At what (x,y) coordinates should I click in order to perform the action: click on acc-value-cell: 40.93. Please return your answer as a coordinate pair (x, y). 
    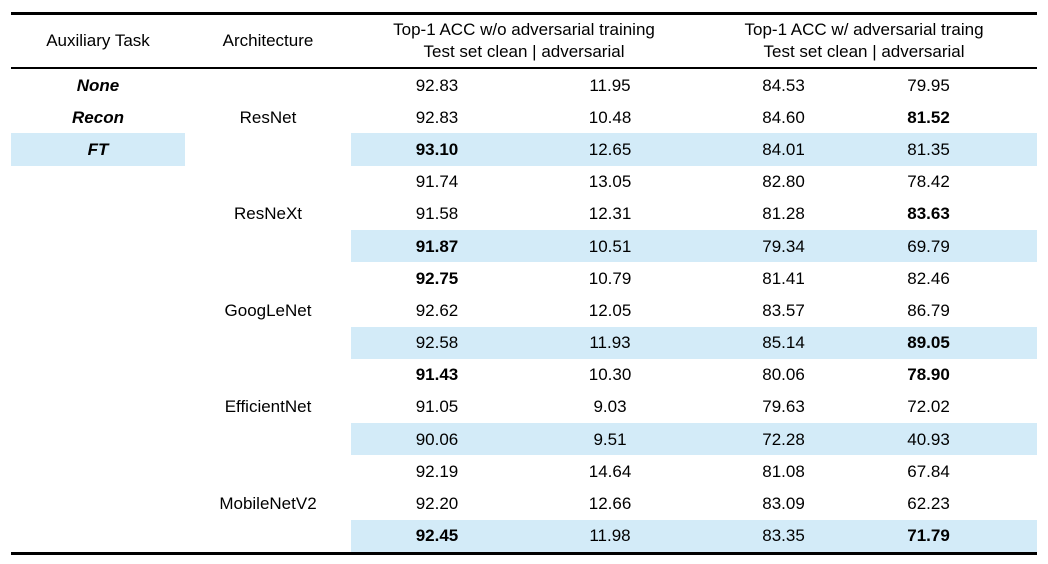
    Looking at the image, I should click on (954, 439).